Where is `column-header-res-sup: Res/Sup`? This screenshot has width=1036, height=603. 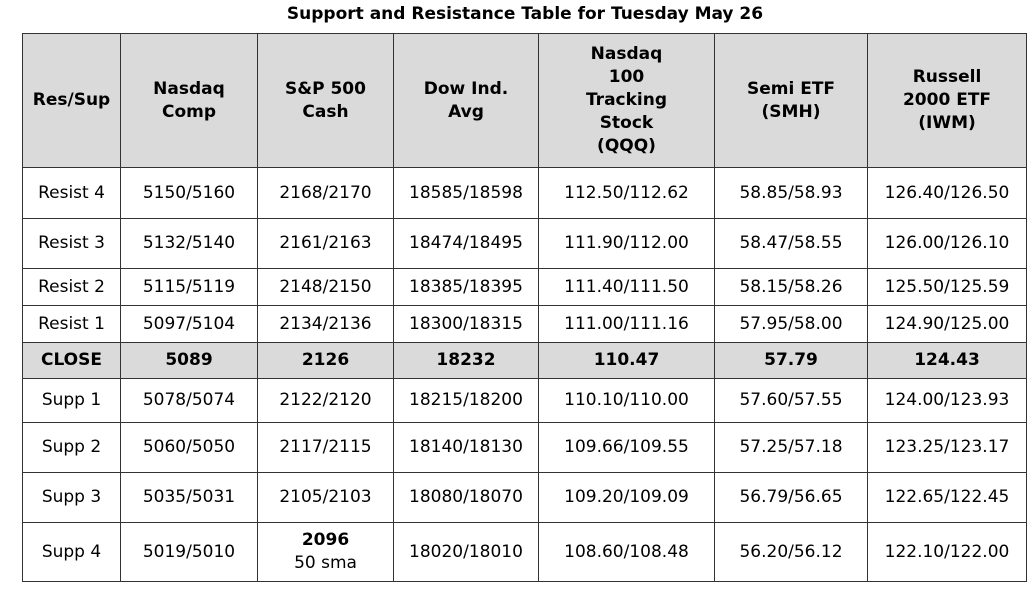 column-header-res-sup: Res/Sup is located at coordinates (71, 100).